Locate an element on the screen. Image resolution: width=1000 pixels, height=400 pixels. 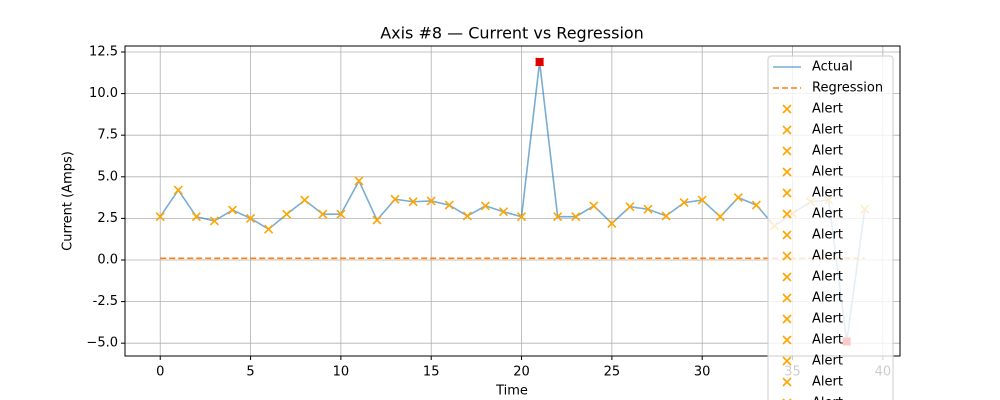
y-tick-label: 5.0 is located at coordinates (107, 176).